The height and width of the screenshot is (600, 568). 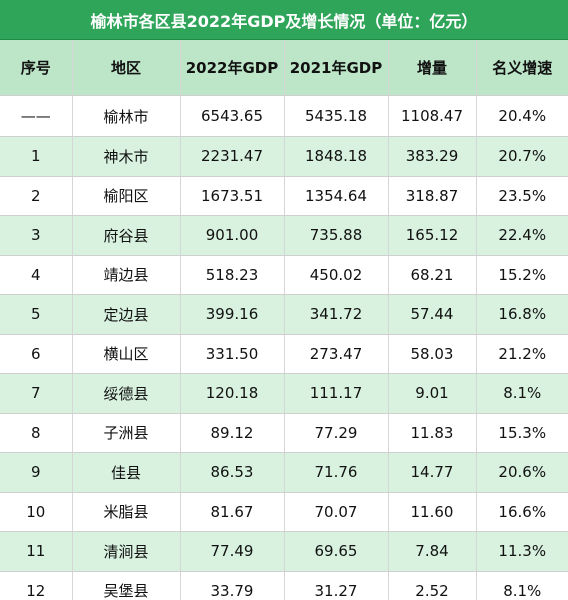 What do you see at coordinates (432, 235) in the screenshot?
I see `cell-increase: 165.12` at bounding box center [432, 235].